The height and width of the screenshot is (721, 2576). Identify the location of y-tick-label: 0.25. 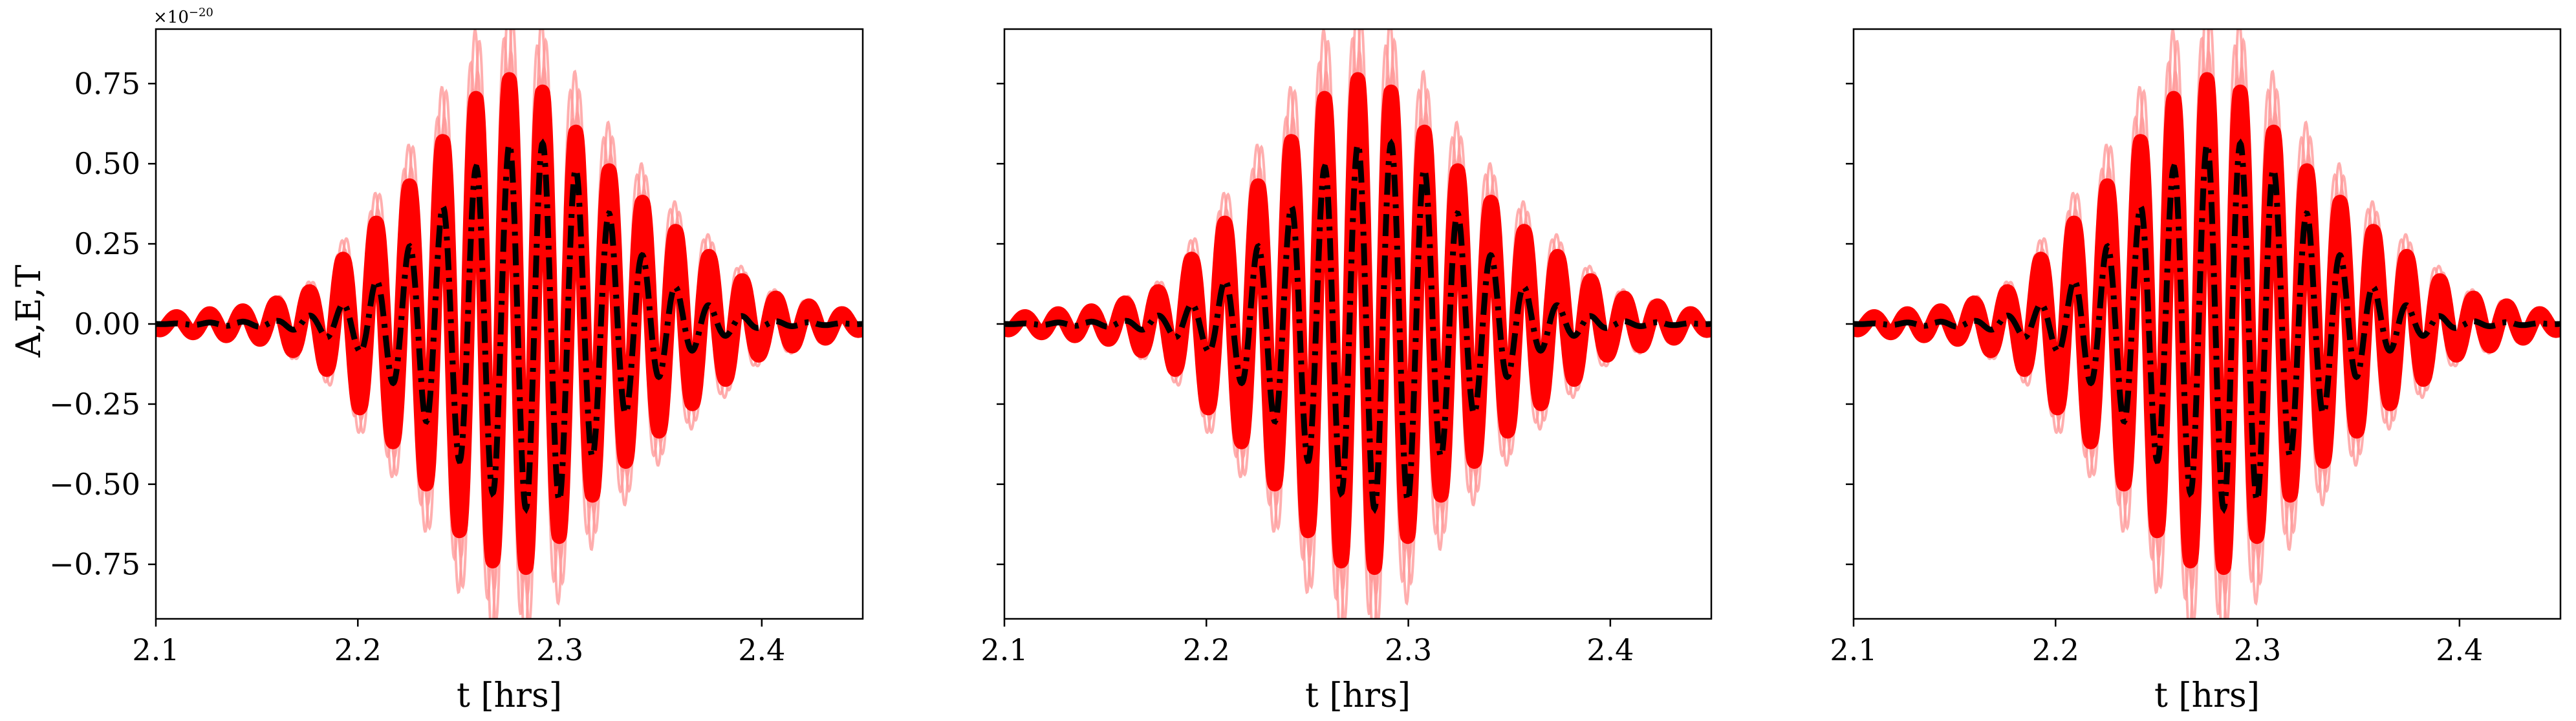
(107, 243).